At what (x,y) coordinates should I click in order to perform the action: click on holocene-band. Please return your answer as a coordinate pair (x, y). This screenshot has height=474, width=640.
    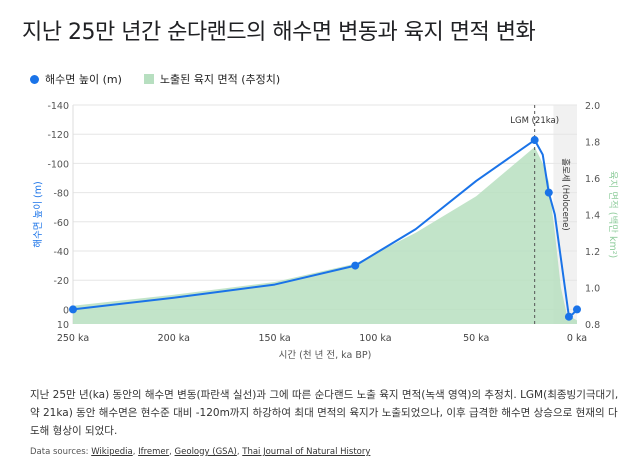
    Looking at the image, I should click on (565, 214).